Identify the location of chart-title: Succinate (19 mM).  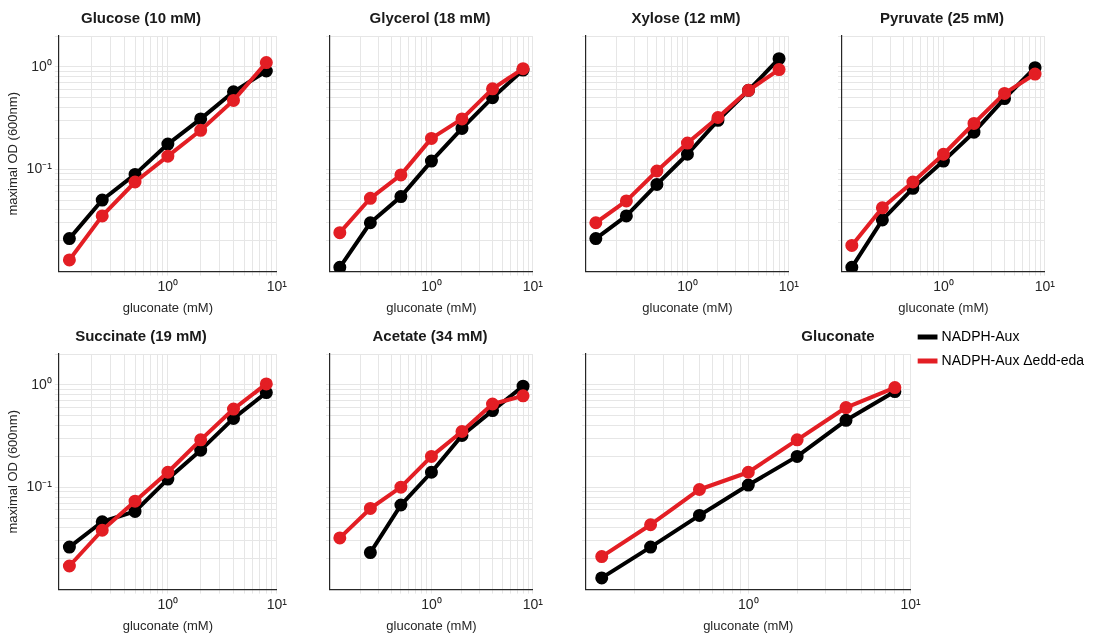
(141, 336).